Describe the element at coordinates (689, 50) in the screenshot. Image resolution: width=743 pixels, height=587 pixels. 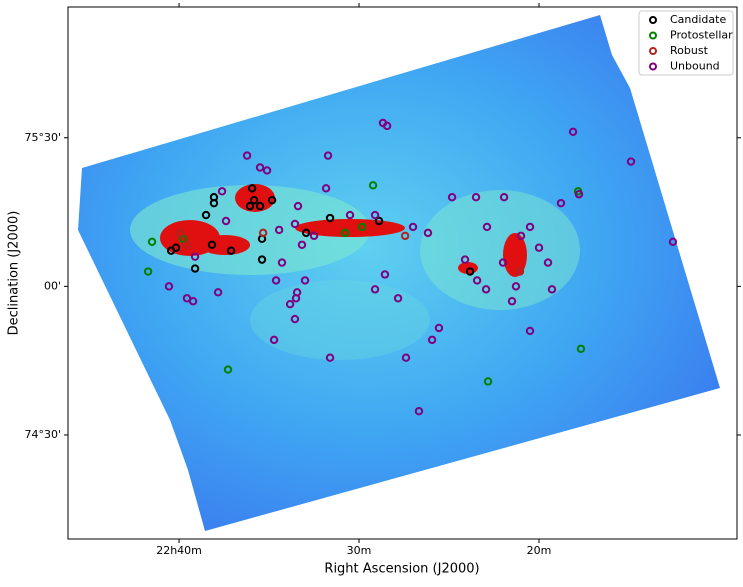
I see `legend-label: Robust` at that location.